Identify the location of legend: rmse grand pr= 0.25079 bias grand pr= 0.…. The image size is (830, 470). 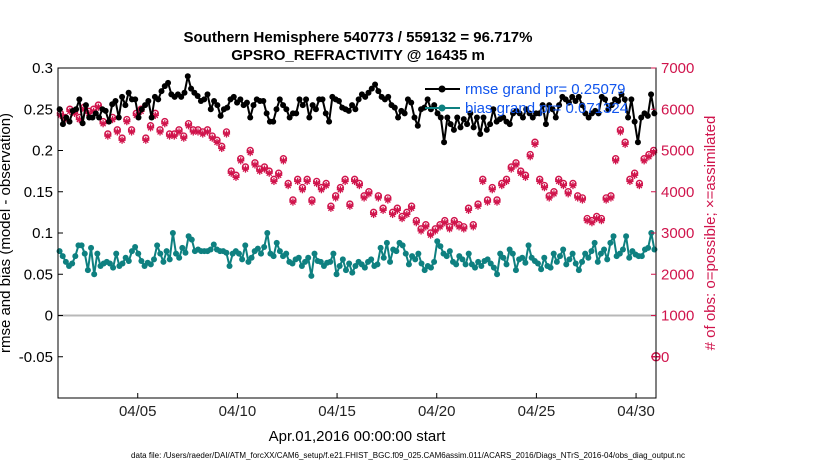
(526, 99).